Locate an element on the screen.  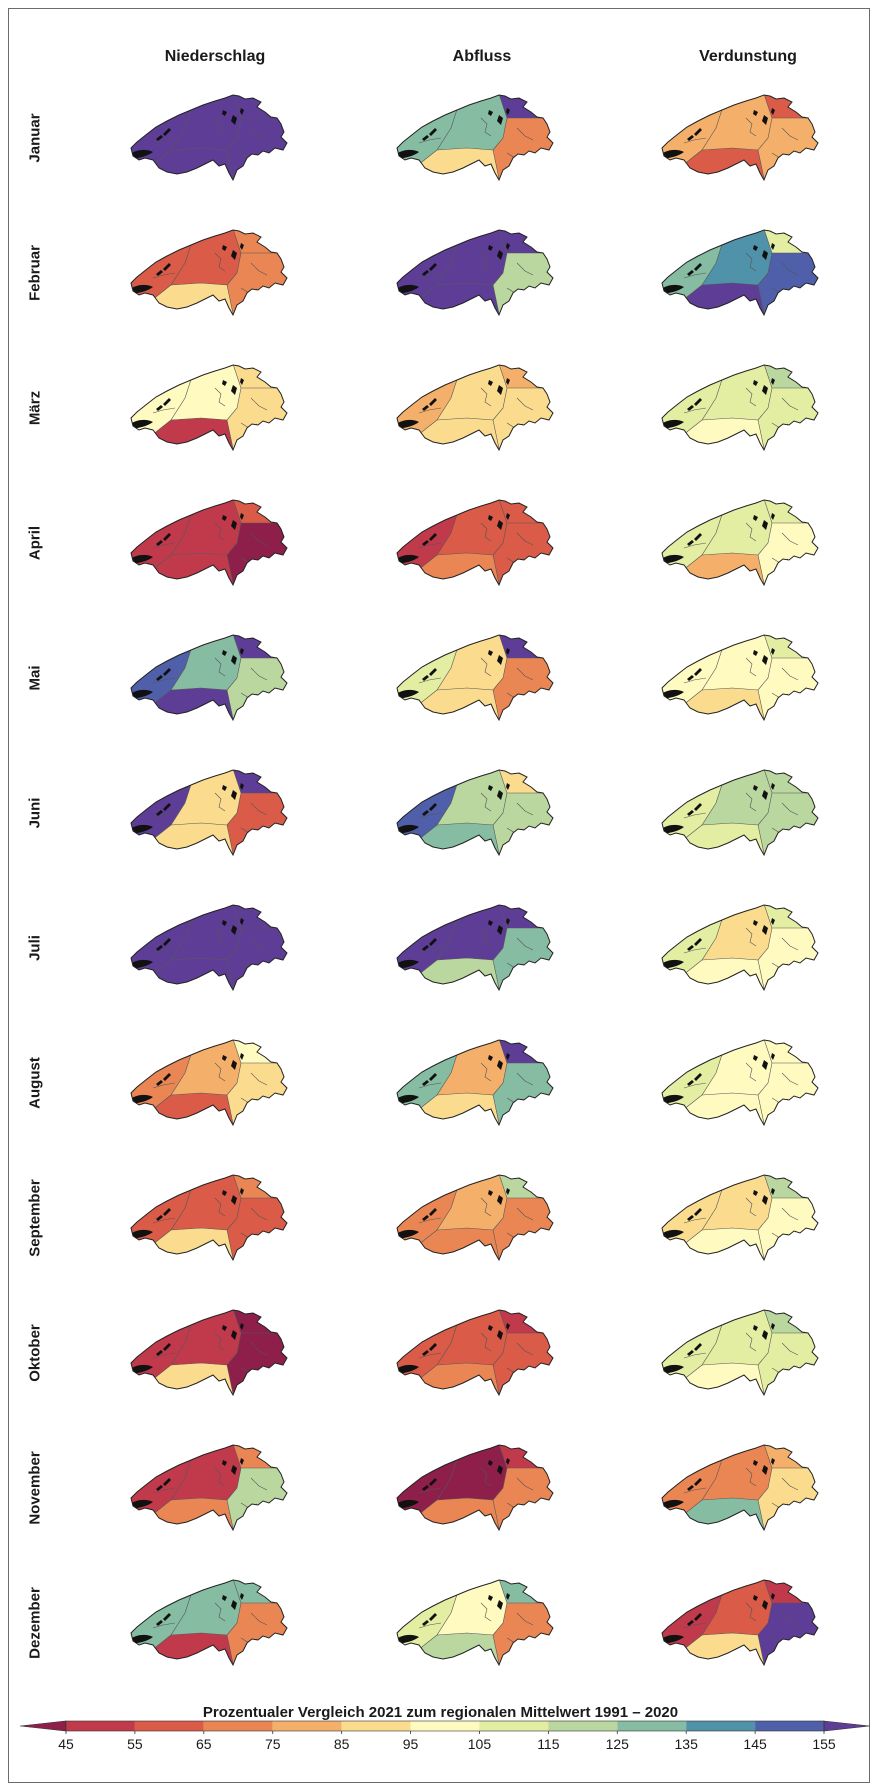
legend-tick-label: 115 is located at coordinates (548, 1744).